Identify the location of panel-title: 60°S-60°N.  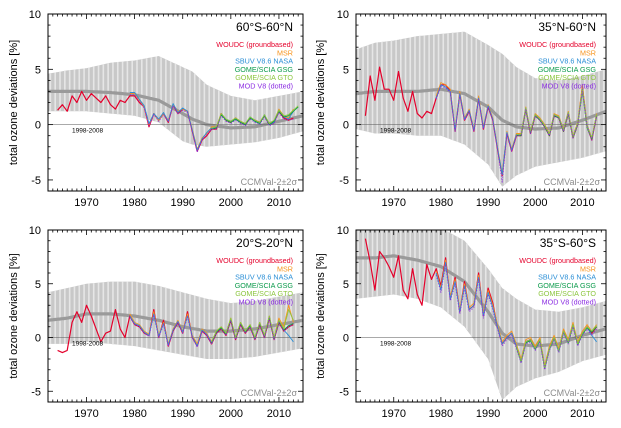
(264, 27).